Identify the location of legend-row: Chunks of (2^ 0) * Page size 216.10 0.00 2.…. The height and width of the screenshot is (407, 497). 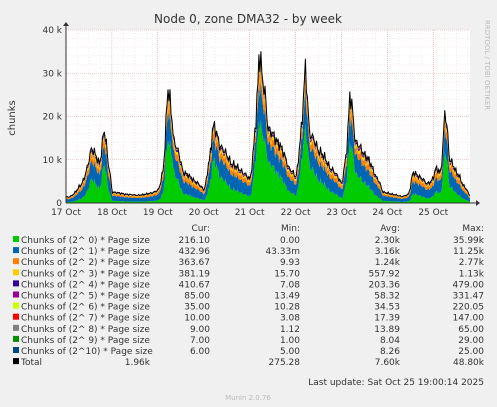
(249, 241).